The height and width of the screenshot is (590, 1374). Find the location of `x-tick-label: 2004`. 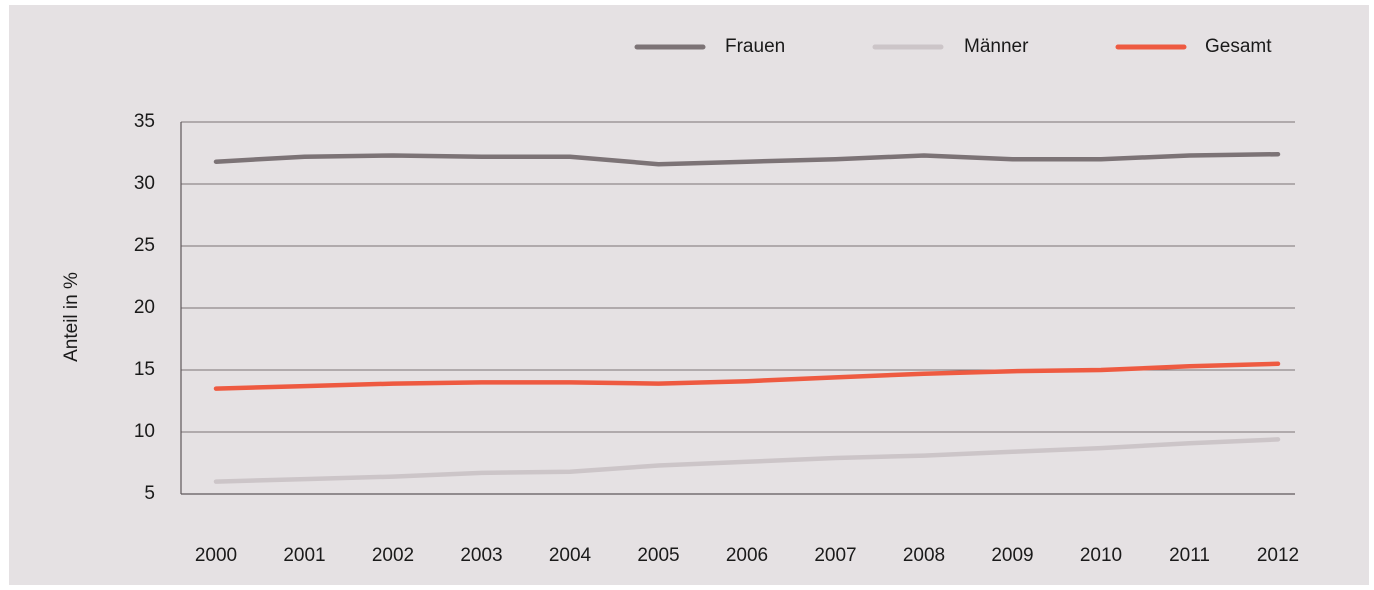

x-tick-label: 2004 is located at coordinates (570, 555).